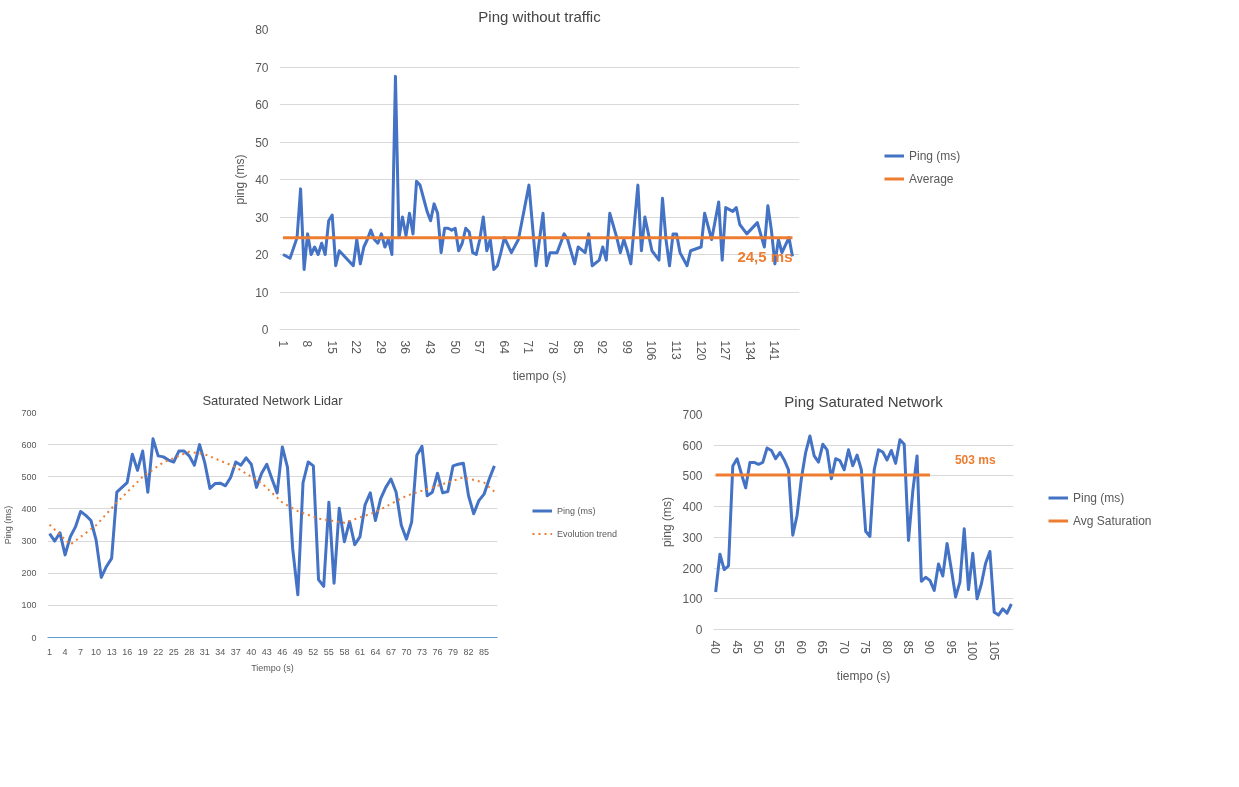 This screenshot has height=787, width=1239. I want to click on x-tick-label: 75, so click(865, 647).